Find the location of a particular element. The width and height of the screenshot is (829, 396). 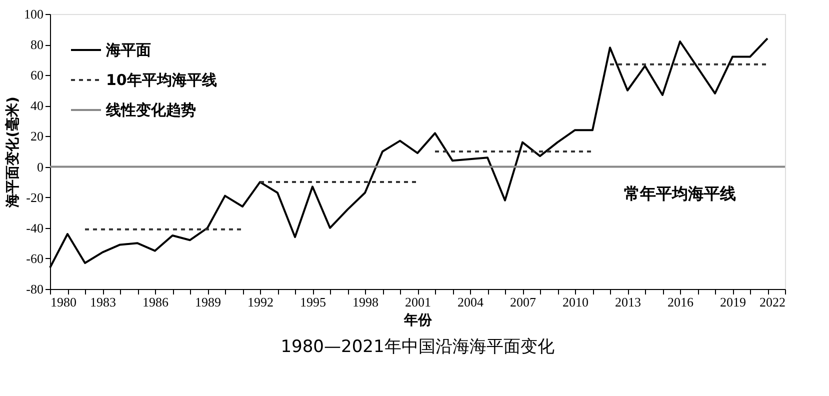

x-tick-label: 2013 is located at coordinates (628, 302).